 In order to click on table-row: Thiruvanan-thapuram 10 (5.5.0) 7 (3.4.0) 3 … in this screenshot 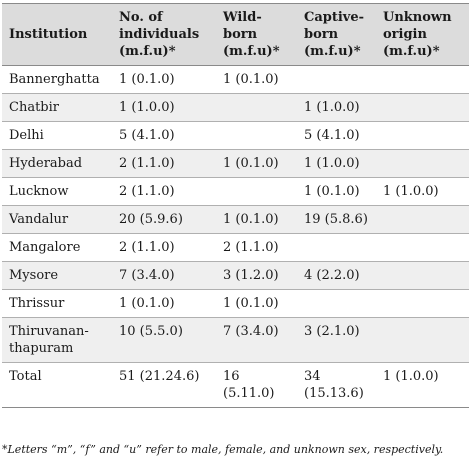, I will do `click(235, 340)`.